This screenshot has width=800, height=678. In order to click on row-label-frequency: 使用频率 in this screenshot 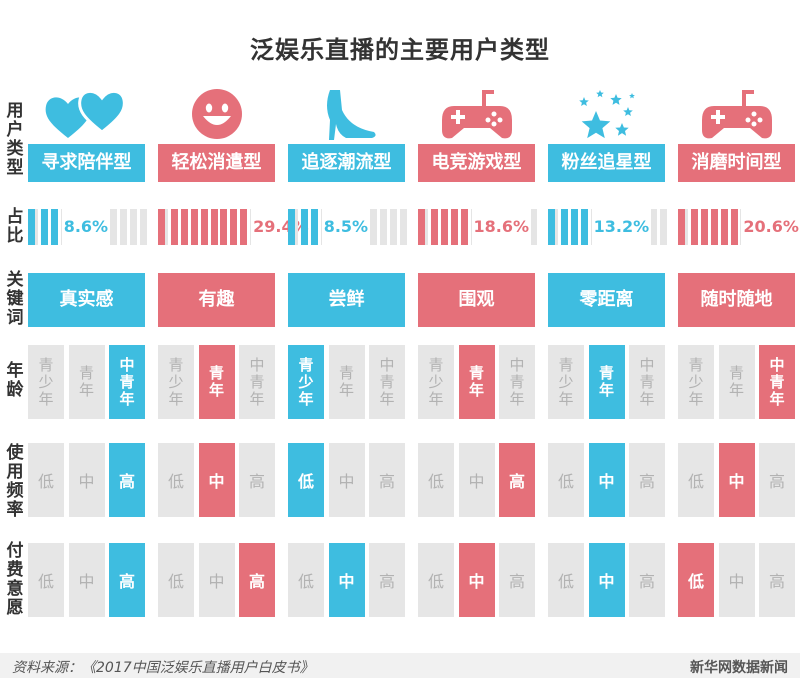, I will do `click(15, 481)`.